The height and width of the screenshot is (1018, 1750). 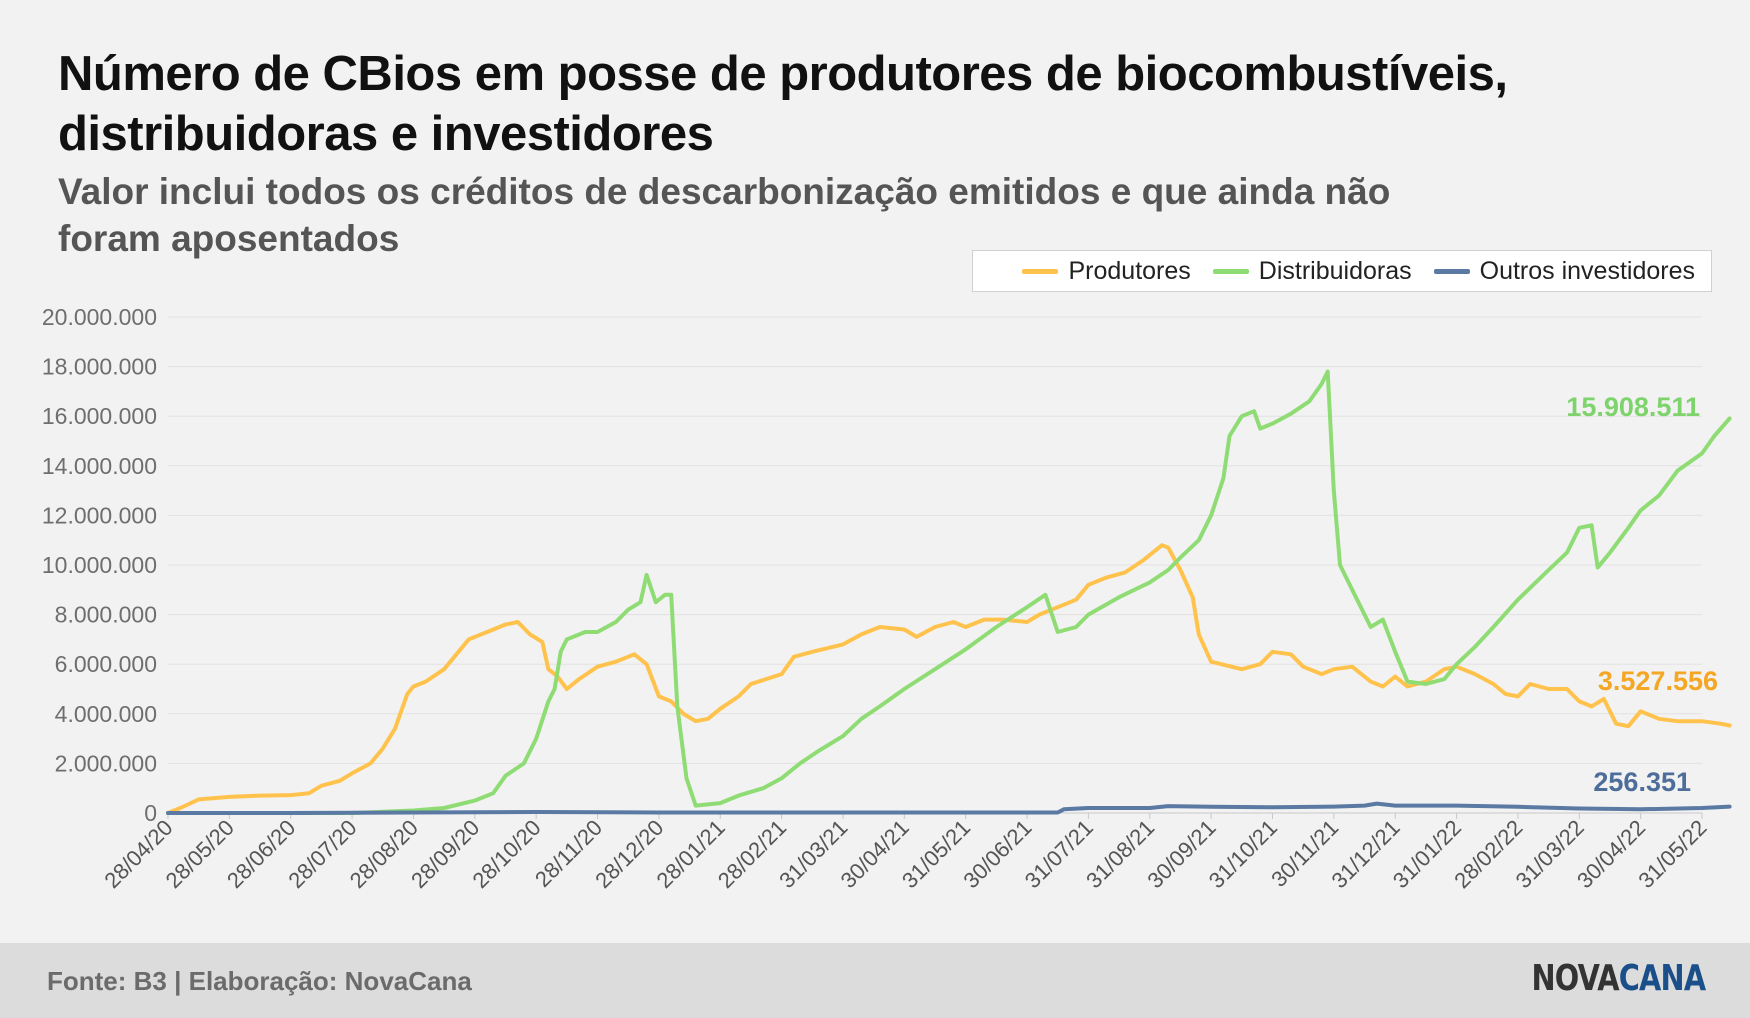 What do you see at coordinates (1129, 270) in the screenshot?
I see `legend-label-produtores: Produtores` at bounding box center [1129, 270].